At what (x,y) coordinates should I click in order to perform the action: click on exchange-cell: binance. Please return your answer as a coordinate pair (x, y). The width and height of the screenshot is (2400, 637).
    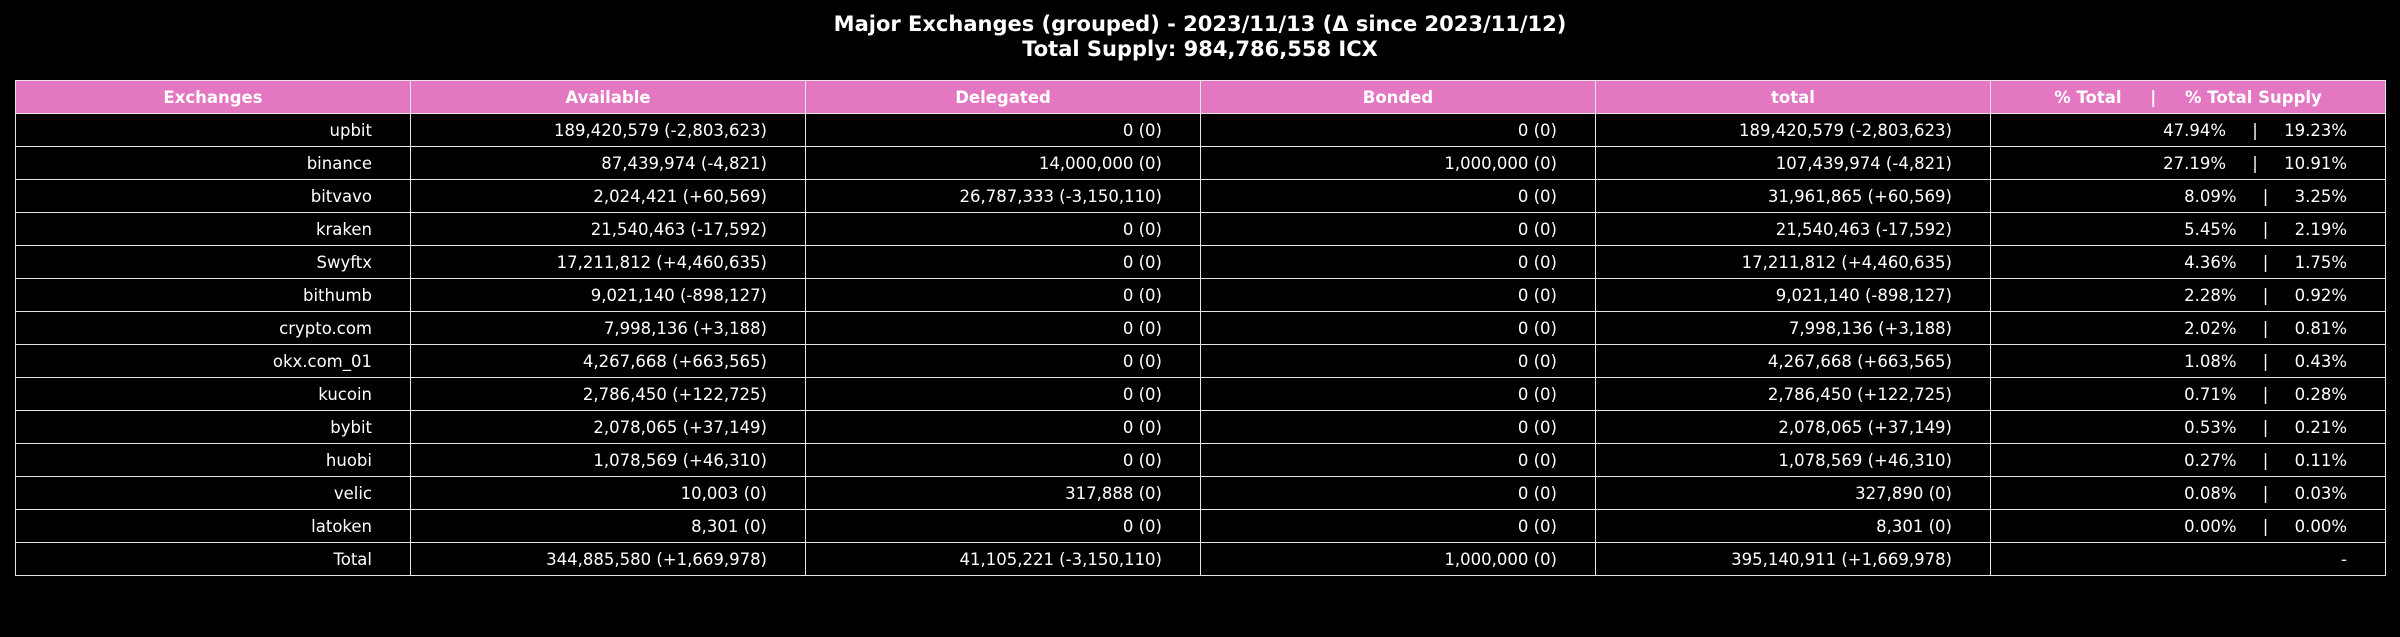
    Looking at the image, I should click on (213, 163).